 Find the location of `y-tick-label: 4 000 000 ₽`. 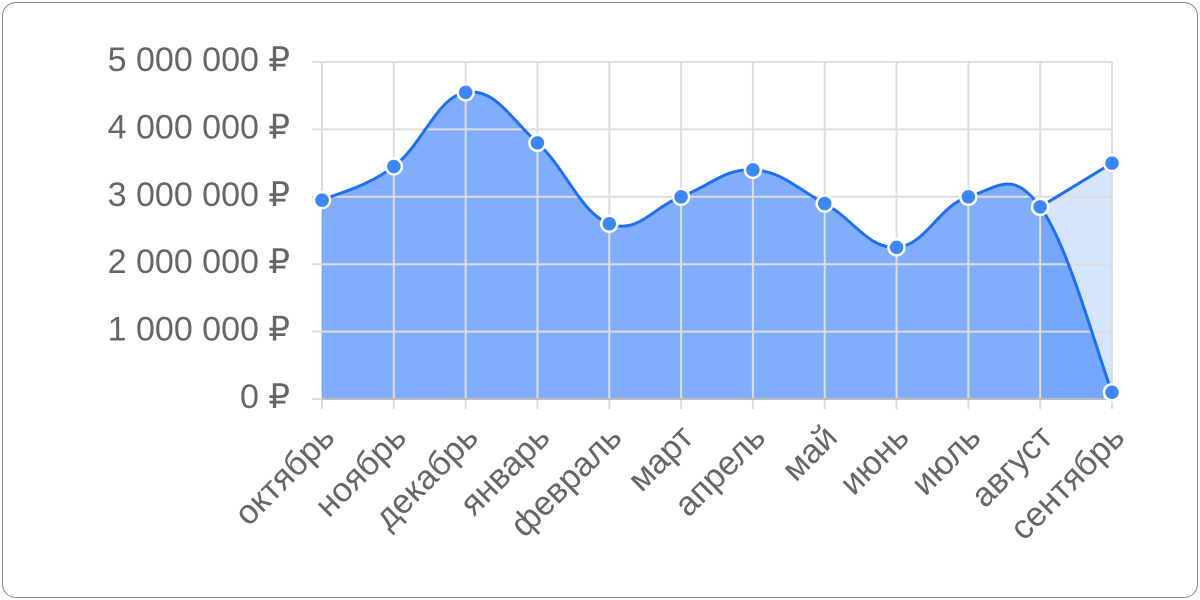

y-tick-label: 4 000 000 ₽ is located at coordinates (199, 127).